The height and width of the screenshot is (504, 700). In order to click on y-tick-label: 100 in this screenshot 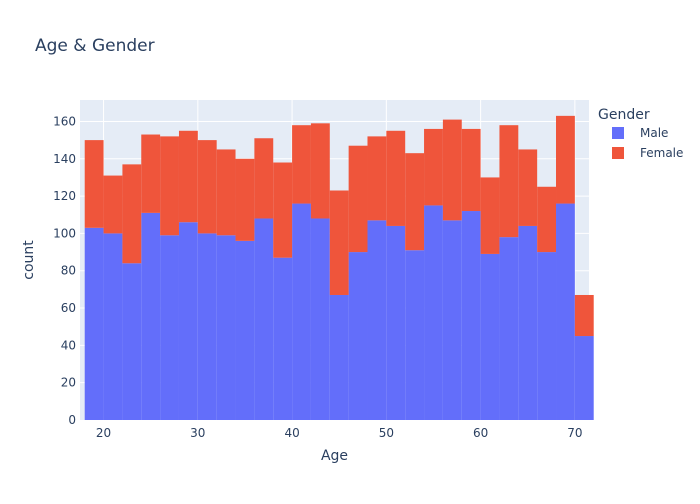, I will do `click(64, 233)`.